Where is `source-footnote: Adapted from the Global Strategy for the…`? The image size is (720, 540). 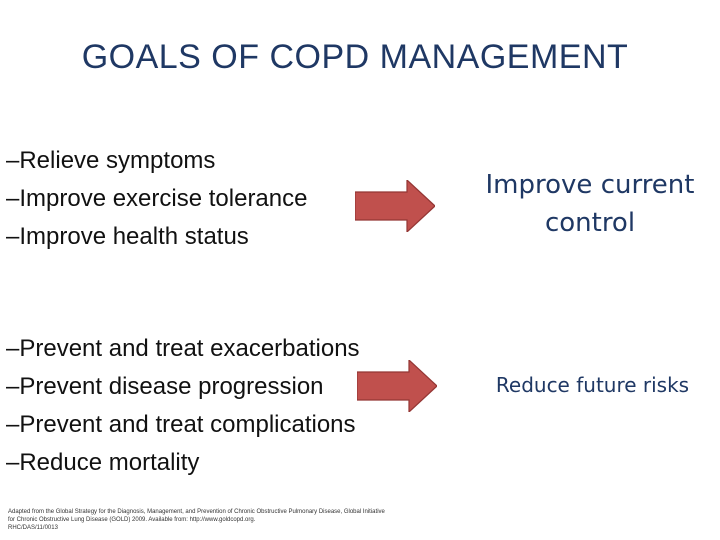 source-footnote: Adapted from the Global Strategy for the… is located at coordinates (258, 520).